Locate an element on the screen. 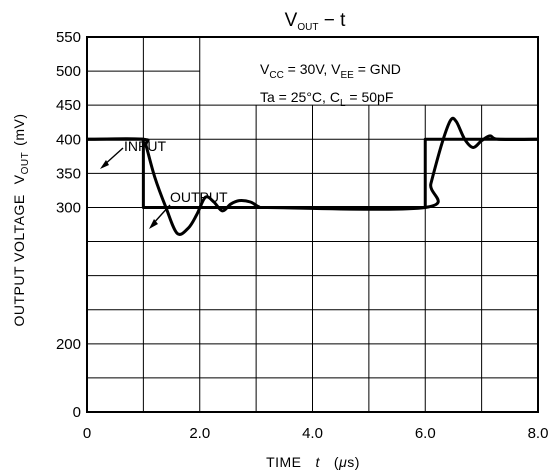 The image size is (550, 476). x-axis-label: TIME t (μs) is located at coordinates (313, 462).